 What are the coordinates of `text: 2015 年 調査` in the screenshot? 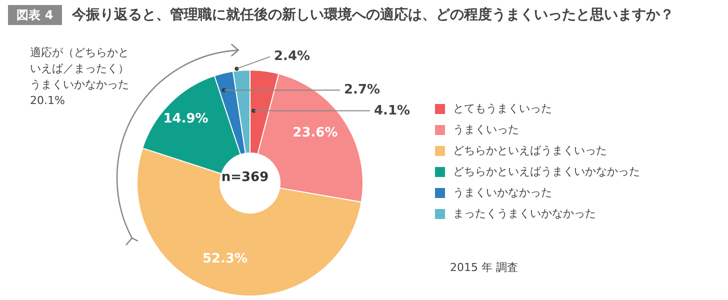 It's located at (484, 267).